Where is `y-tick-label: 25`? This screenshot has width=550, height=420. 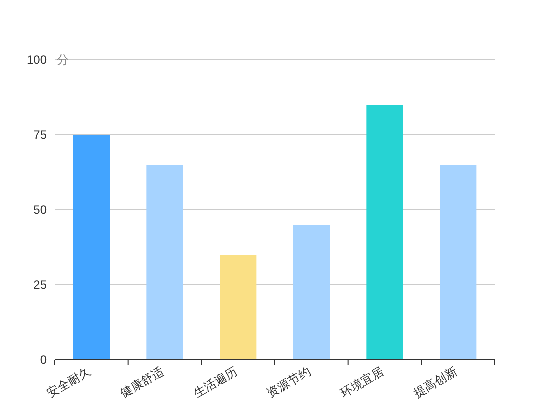 y-tick-label: 25 is located at coordinates (41, 285).